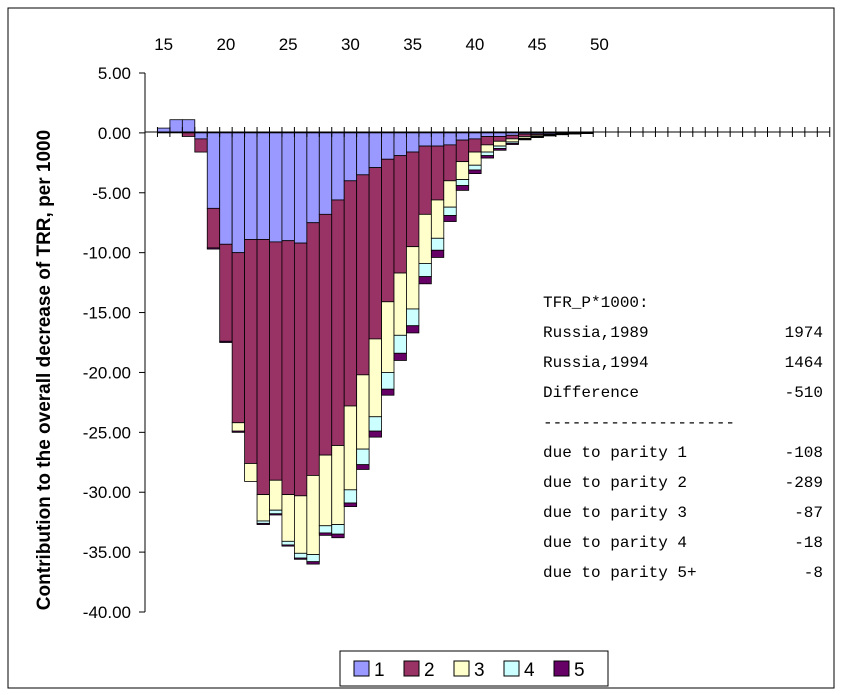 The height and width of the screenshot is (695, 842). I want to click on y-tick-label: -10.00, so click(107, 253).